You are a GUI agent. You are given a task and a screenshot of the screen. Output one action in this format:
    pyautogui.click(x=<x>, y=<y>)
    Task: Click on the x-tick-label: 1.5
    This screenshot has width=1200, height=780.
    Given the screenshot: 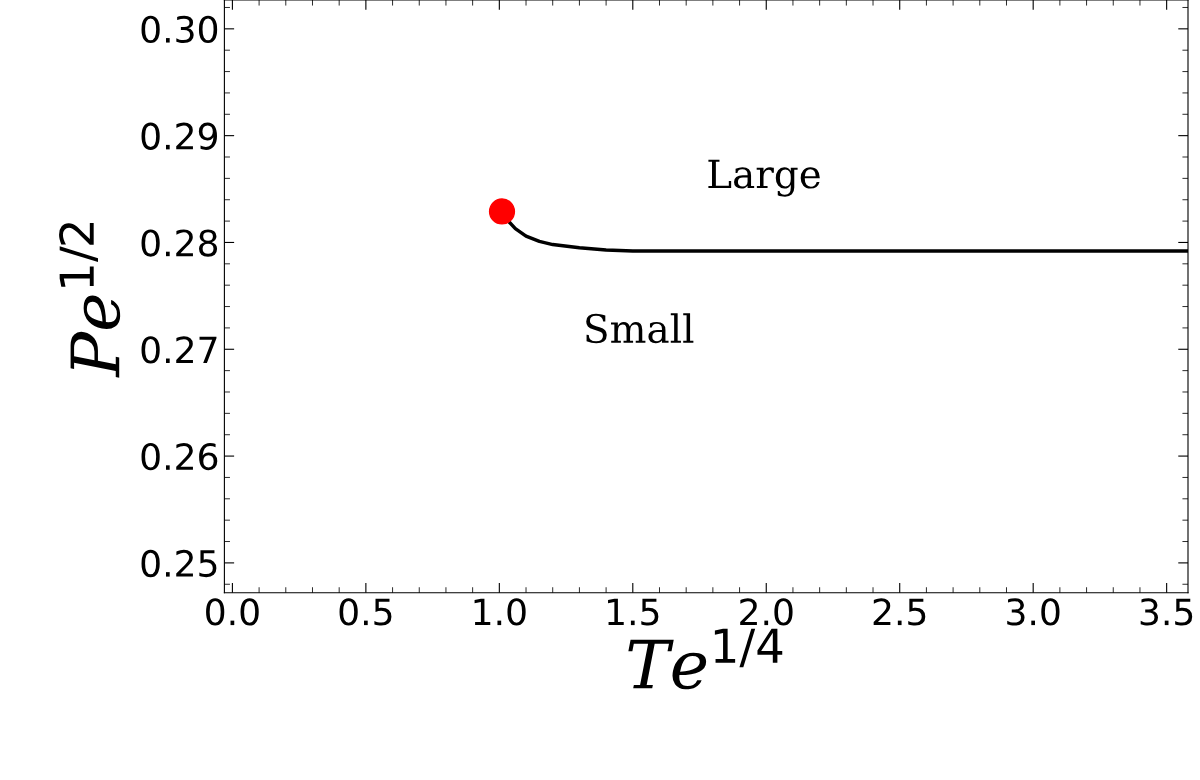 What is the action you would take?
    pyautogui.click(x=633, y=612)
    